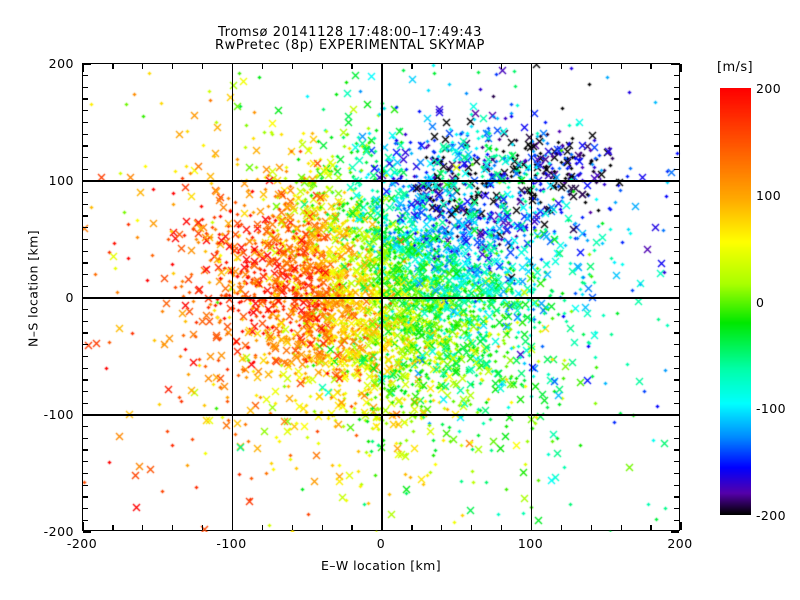 This screenshot has height=600, width=800. What do you see at coordinates (771, 515) in the screenshot?
I see `colorbar-tick-label: -200` at bounding box center [771, 515].